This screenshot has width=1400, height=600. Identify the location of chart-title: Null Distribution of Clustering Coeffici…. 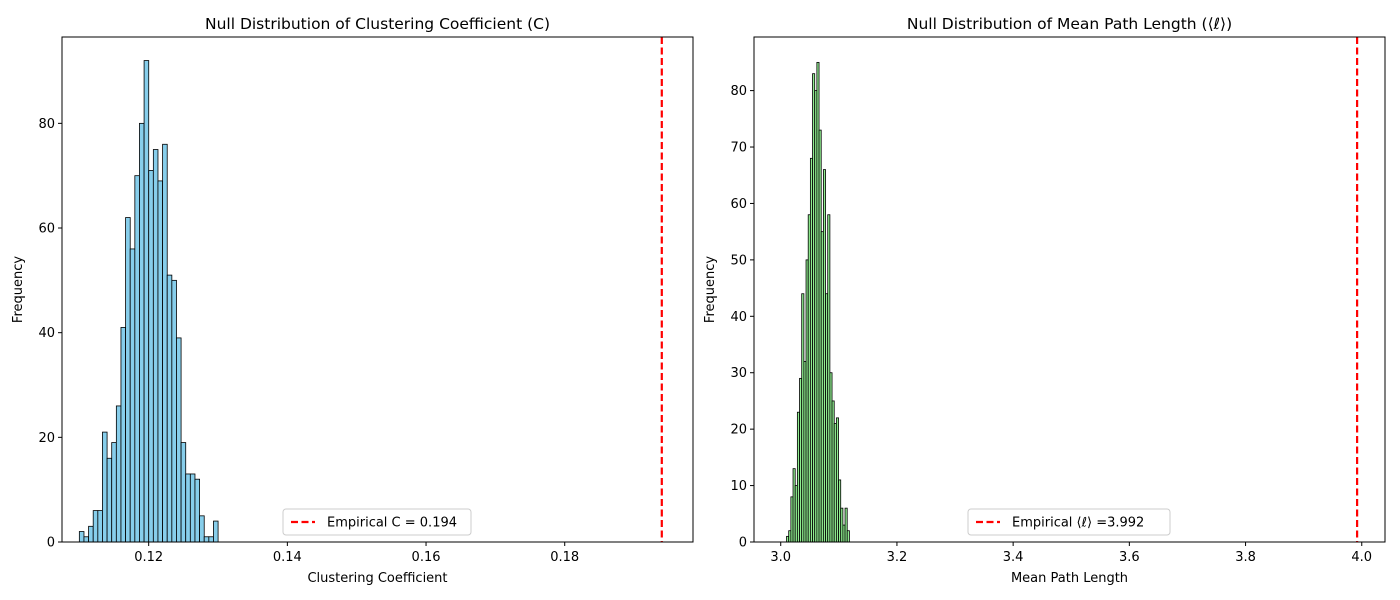
(377, 24).